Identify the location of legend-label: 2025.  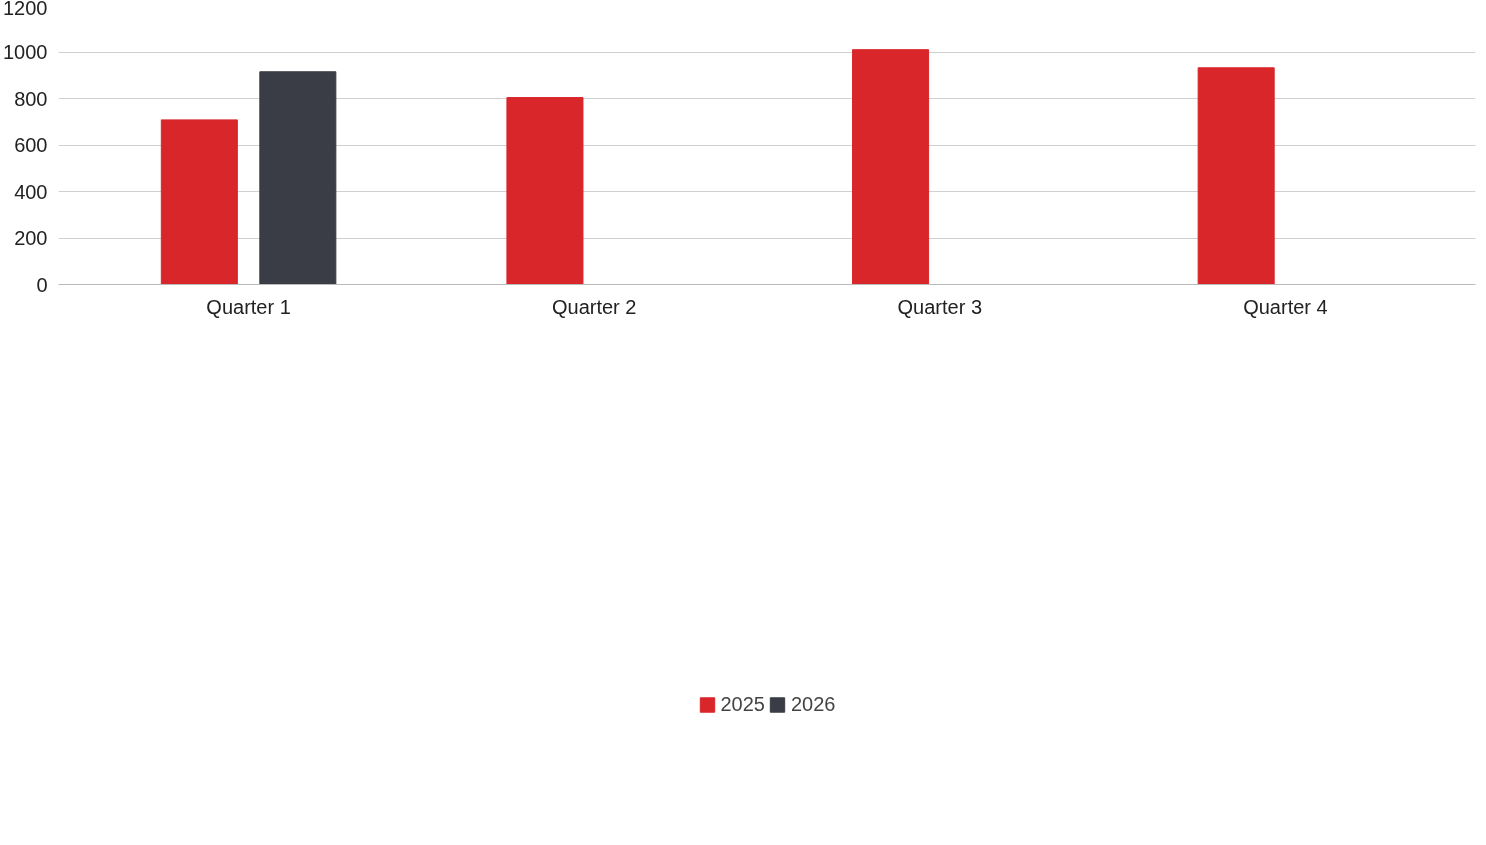
(742, 704).